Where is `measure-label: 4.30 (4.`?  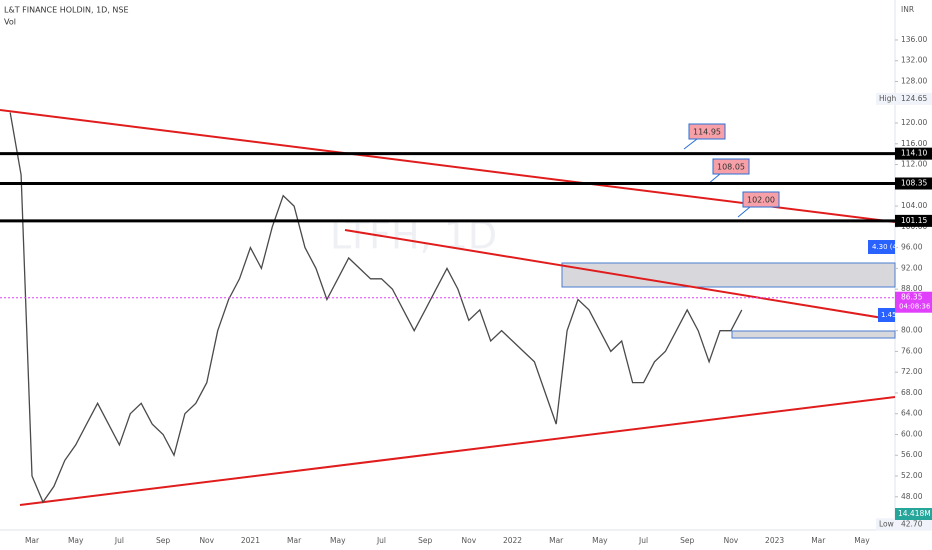 measure-label: 4.30 (4. is located at coordinates (885, 247).